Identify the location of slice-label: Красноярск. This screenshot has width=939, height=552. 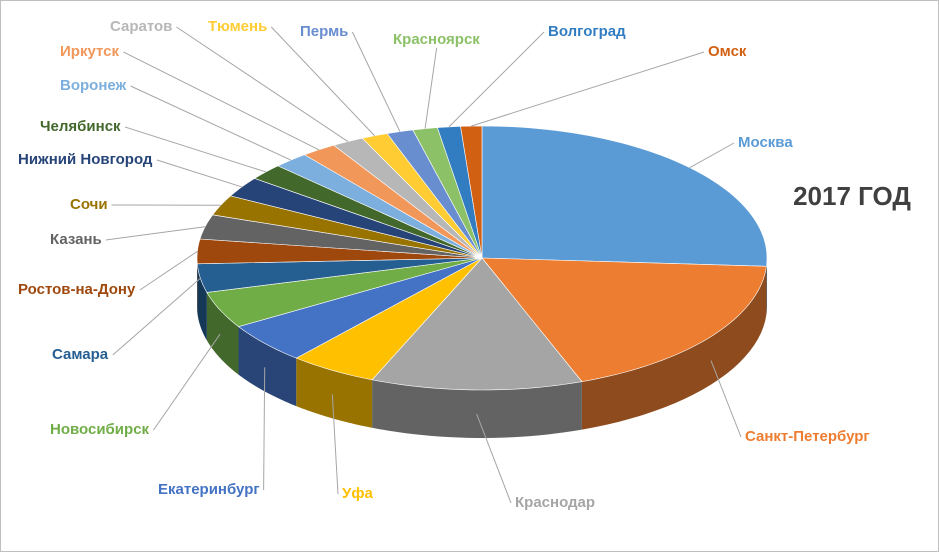
(436, 39).